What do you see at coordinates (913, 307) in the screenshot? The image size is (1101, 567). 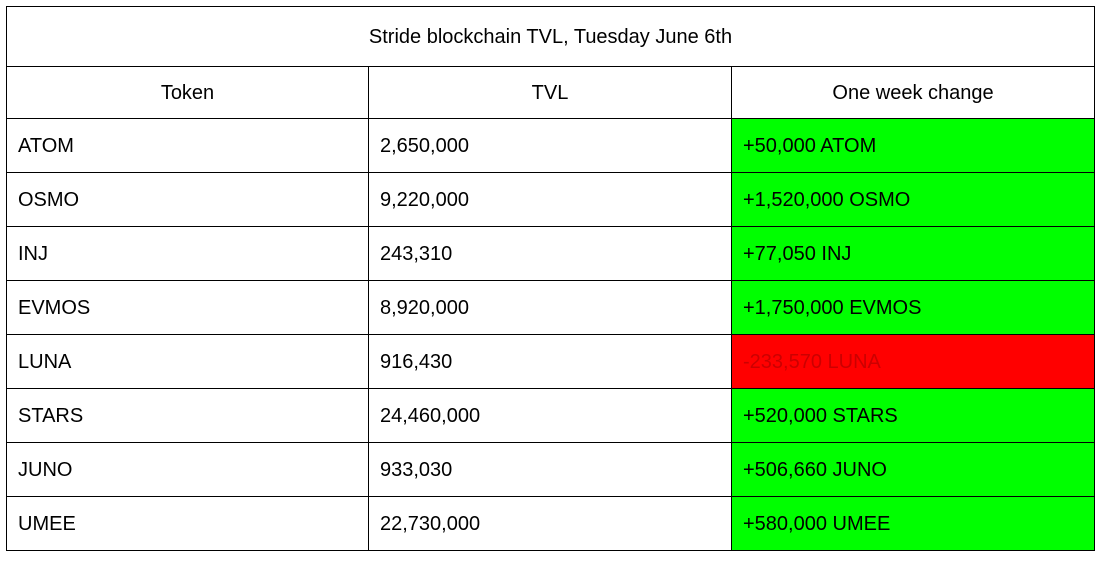 I see `change-cell: +1,750,000 EVMOS` at bounding box center [913, 307].